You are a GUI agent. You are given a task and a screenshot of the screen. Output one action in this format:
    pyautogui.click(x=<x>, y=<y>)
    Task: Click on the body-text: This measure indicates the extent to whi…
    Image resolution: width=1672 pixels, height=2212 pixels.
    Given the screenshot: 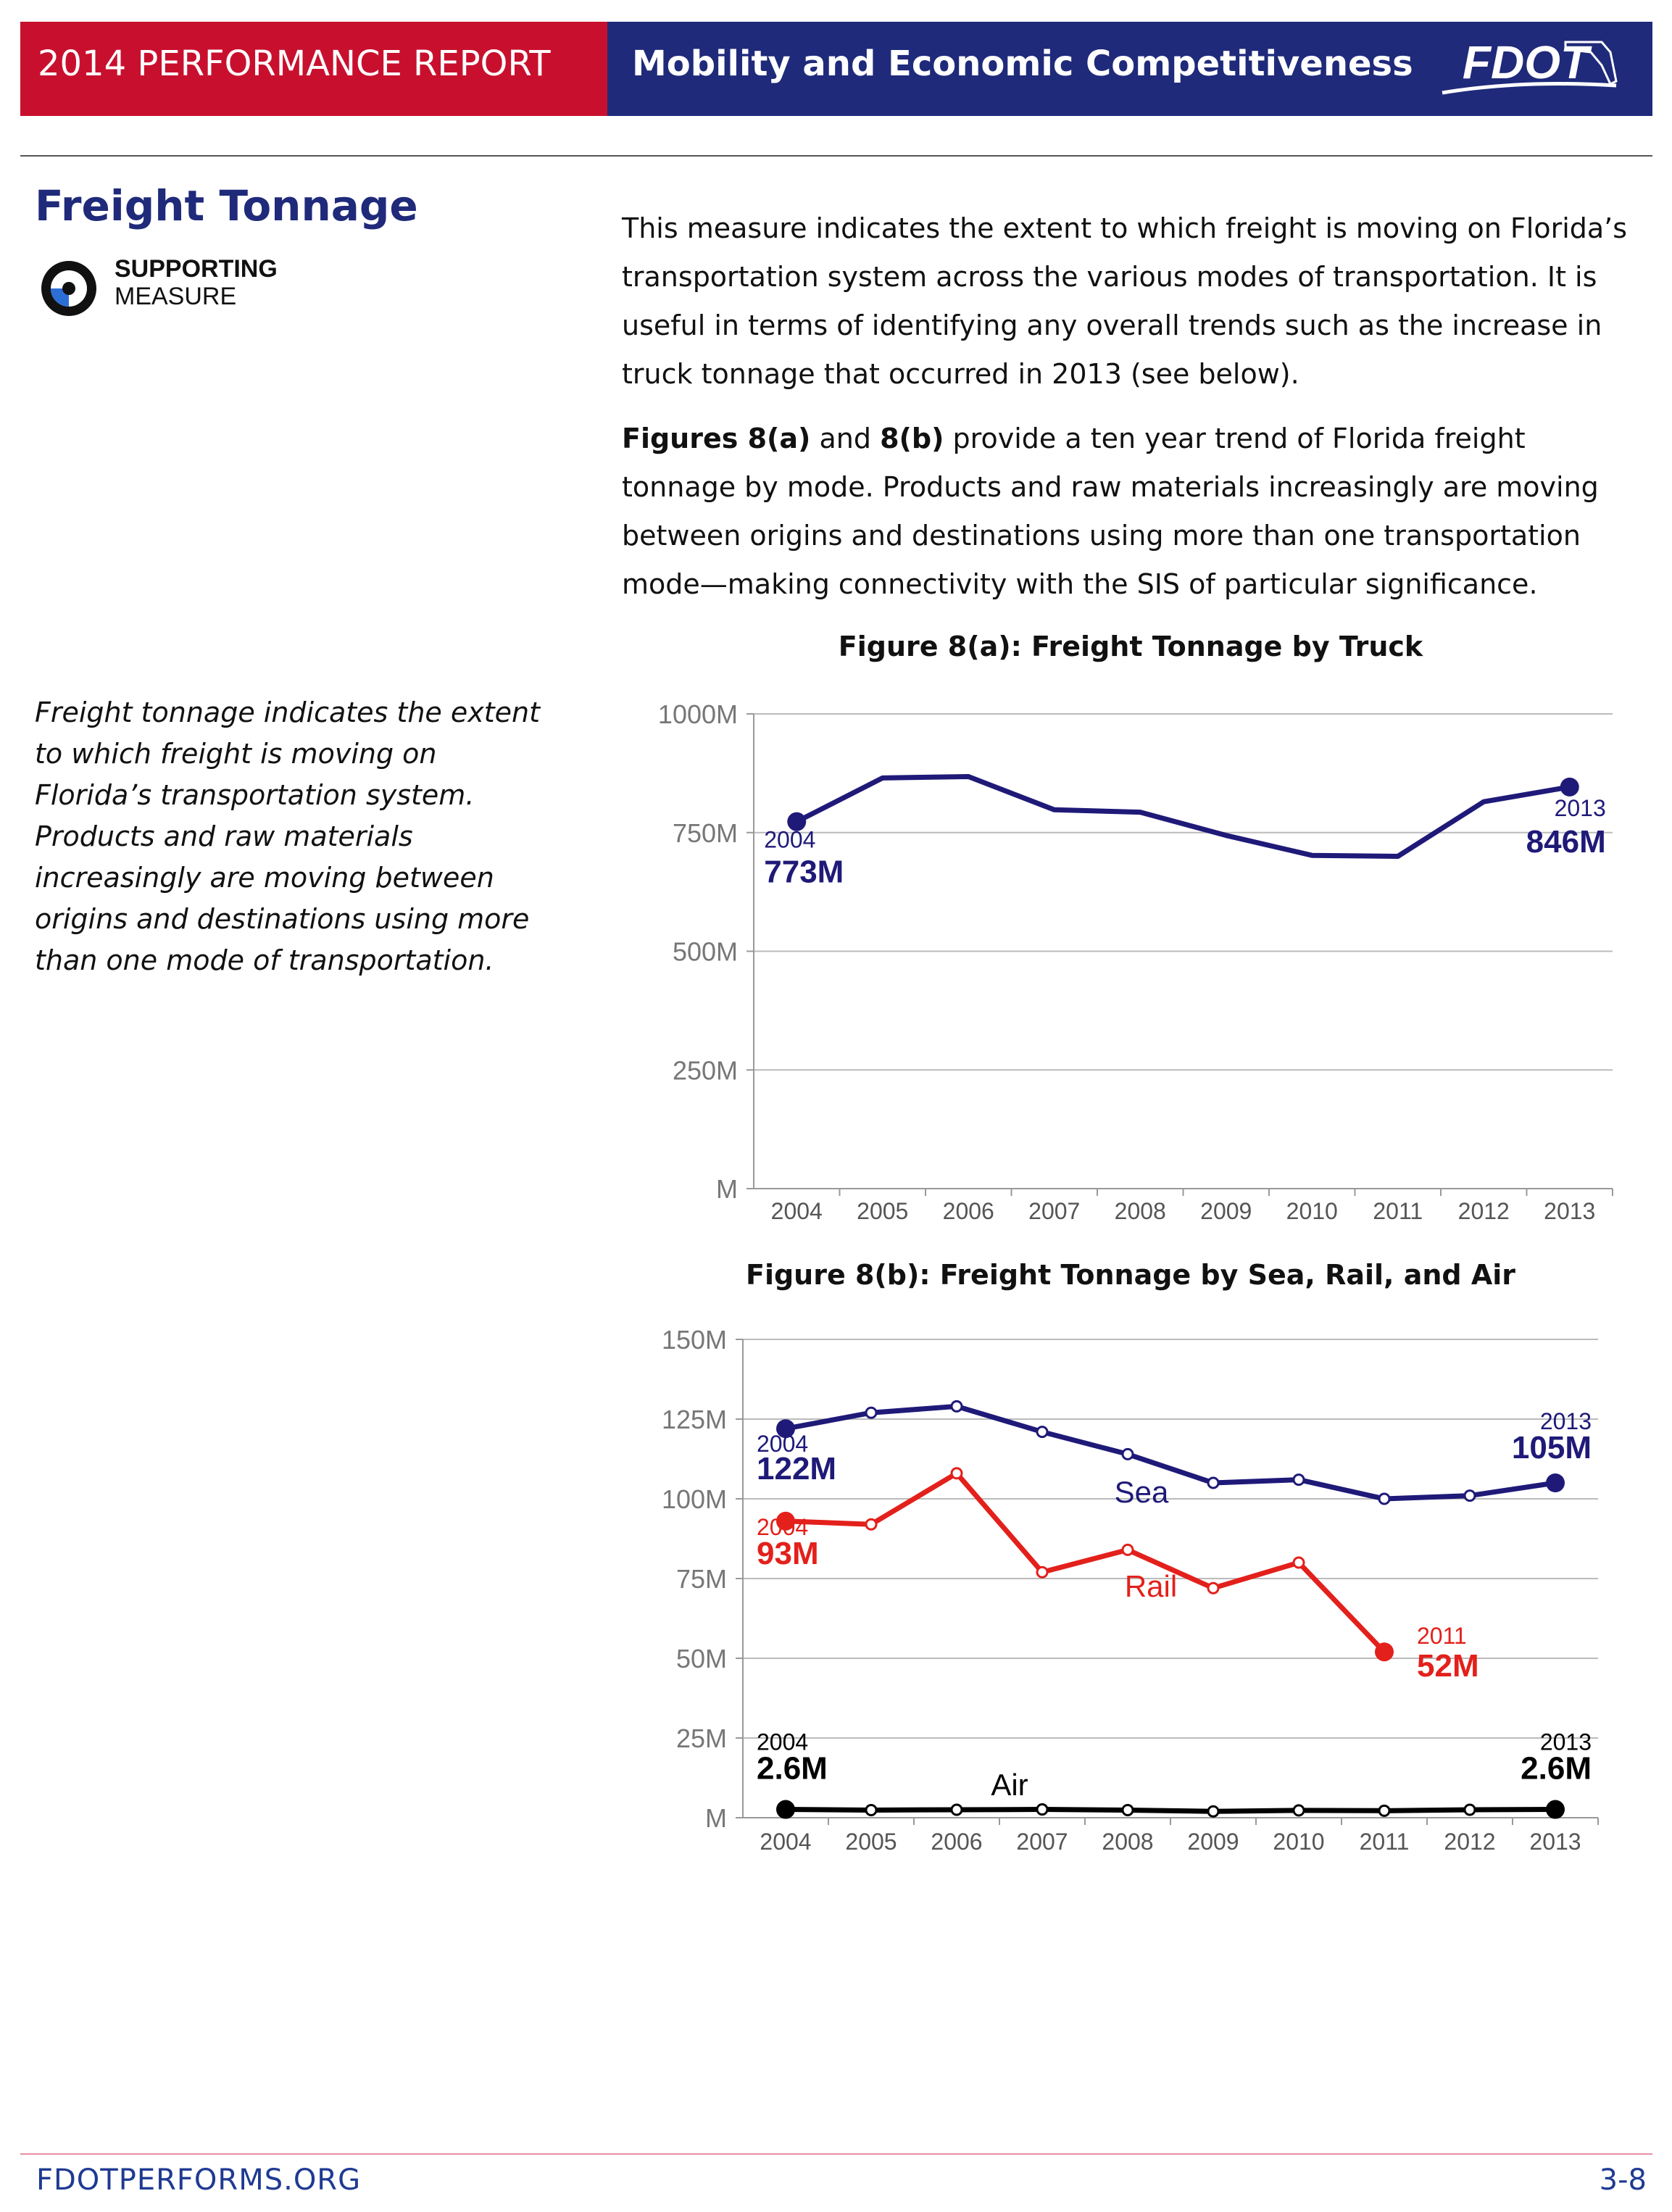 What is the action you would take?
    pyautogui.click(x=1129, y=415)
    